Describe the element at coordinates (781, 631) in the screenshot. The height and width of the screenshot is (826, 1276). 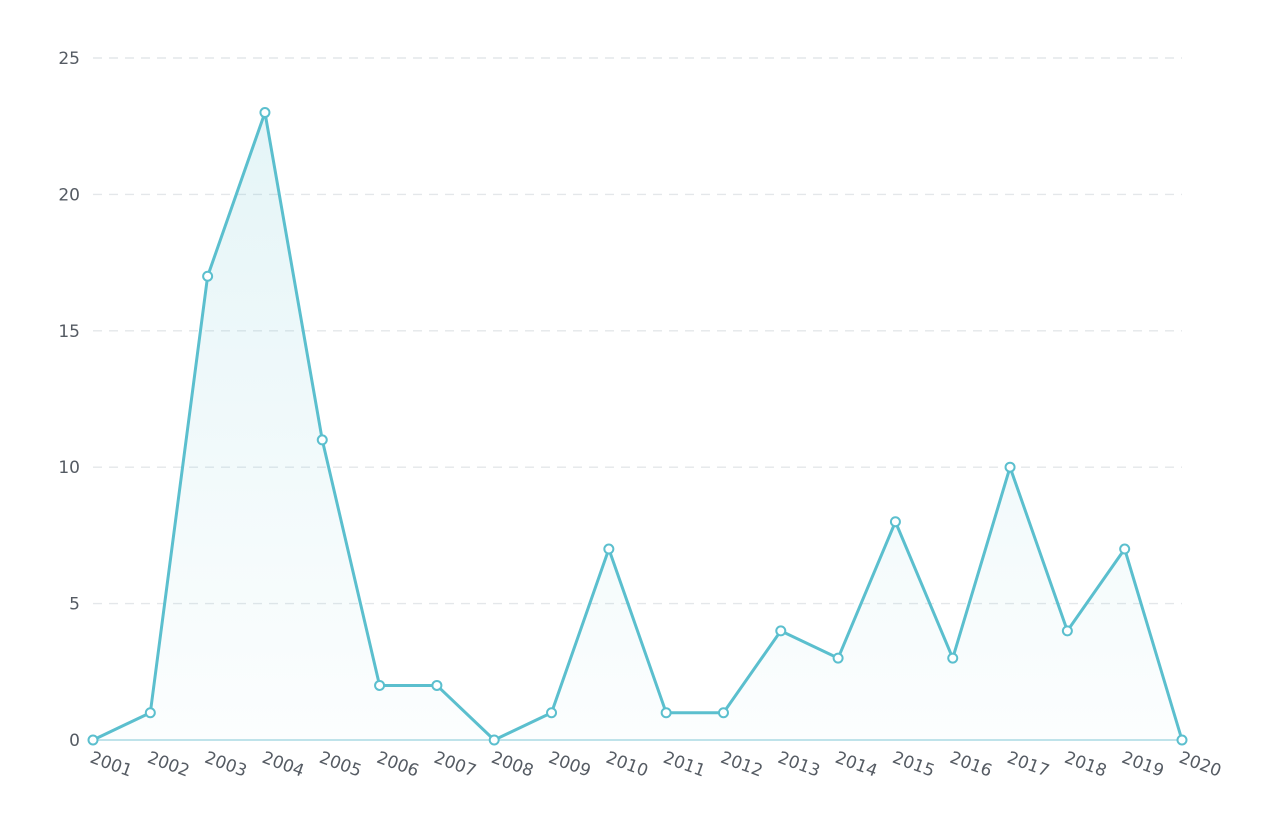
I see `data-point-2013` at that location.